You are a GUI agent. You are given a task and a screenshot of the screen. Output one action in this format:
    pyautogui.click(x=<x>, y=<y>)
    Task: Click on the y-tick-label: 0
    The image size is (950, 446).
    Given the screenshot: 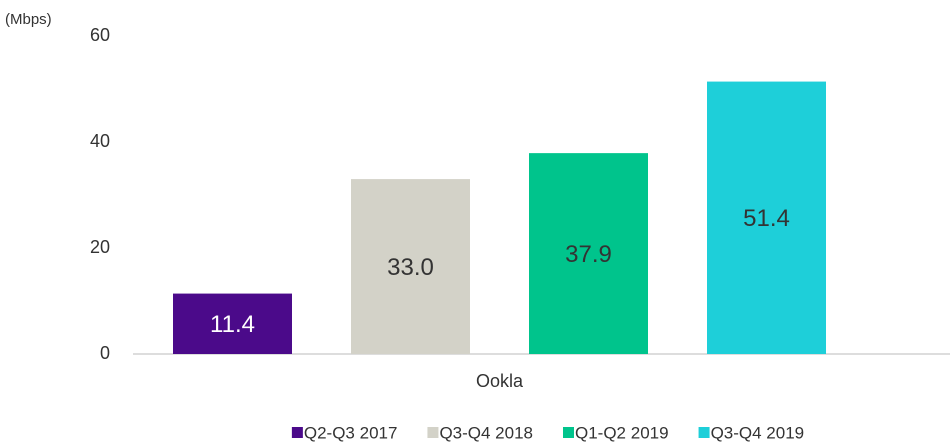 What is the action you would take?
    pyautogui.click(x=105, y=353)
    